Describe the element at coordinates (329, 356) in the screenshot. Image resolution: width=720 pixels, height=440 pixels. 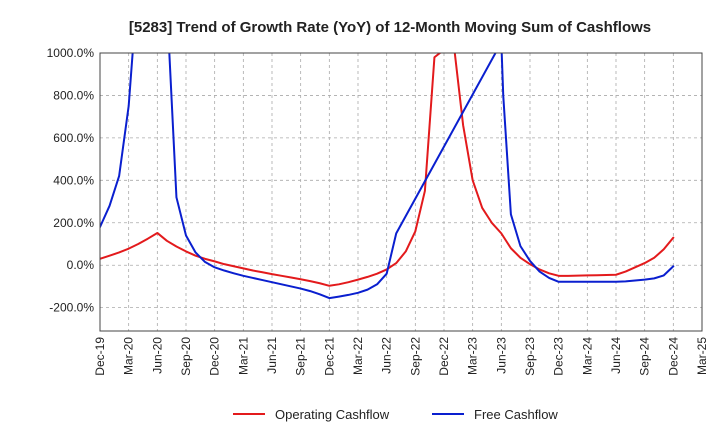
I see `x-tick-label: Dec-21` at that location.